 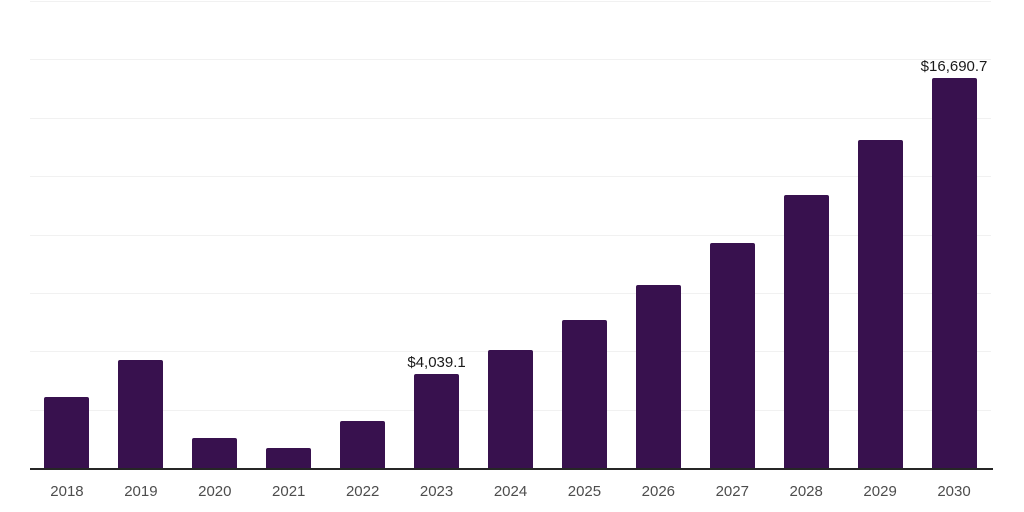 What do you see at coordinates (732, 491) in the screenshot?
I see `x-tick-2027: 2027` at bounding box center [732, 491].